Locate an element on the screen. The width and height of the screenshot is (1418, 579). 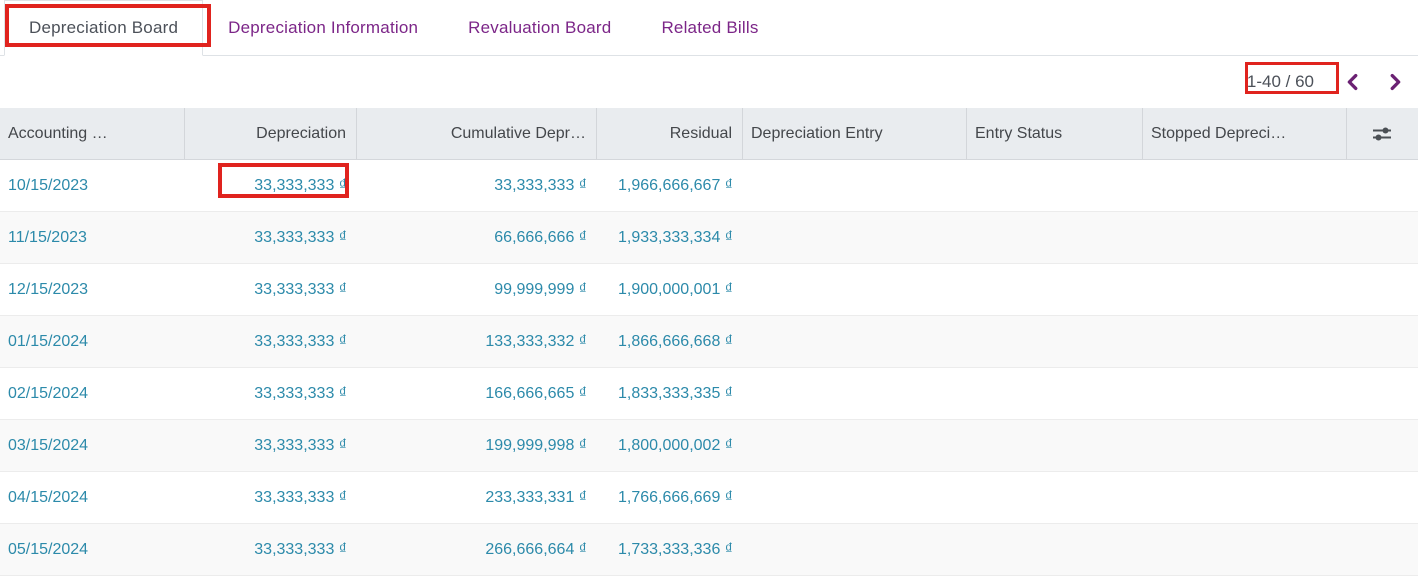
residual-cell: 1,833,333,335 ₫ is located at coordinates (675, 393).